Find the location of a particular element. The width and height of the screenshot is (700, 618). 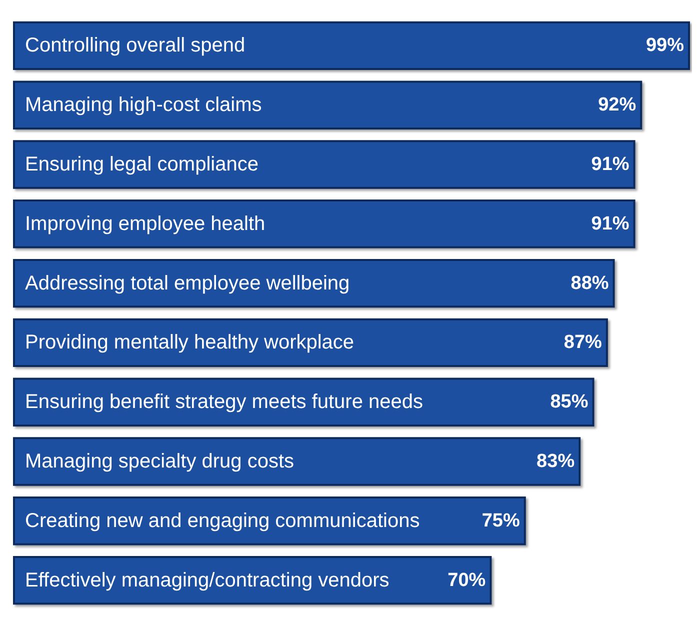

y-tick-label: Managing high-cost claims is located at coordinates (143, 105).